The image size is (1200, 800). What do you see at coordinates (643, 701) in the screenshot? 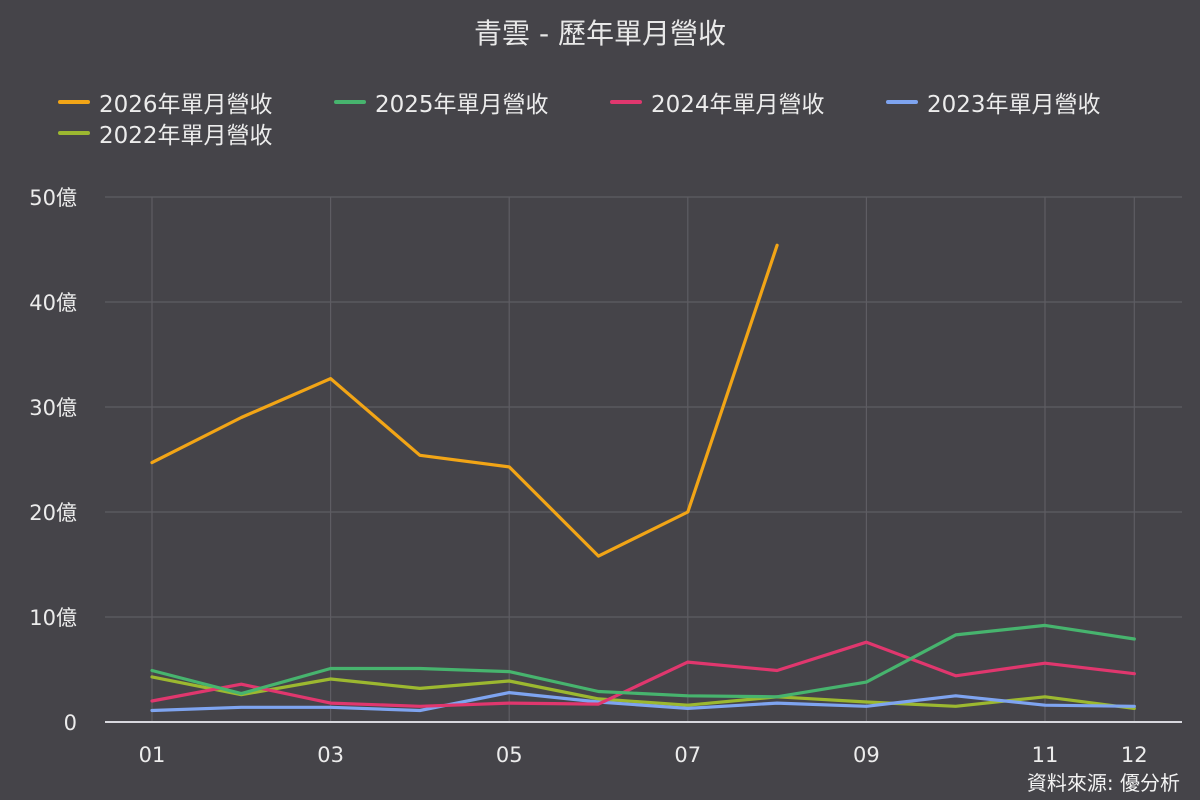
I see `series-line-2023年單月營收` at bounding box center [643, 701].